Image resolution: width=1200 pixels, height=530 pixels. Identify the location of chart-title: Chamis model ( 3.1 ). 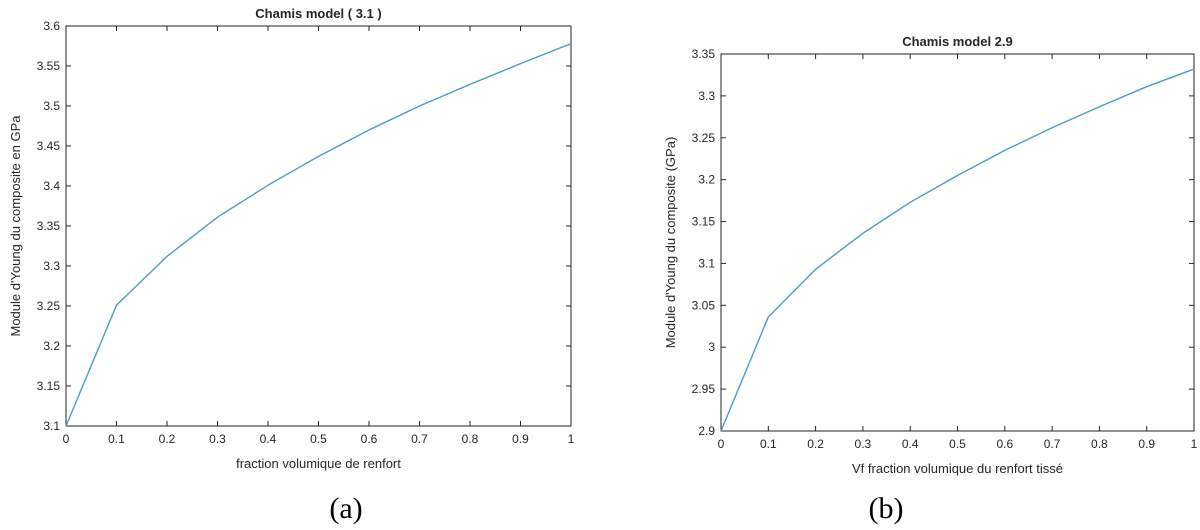
(318, 13).